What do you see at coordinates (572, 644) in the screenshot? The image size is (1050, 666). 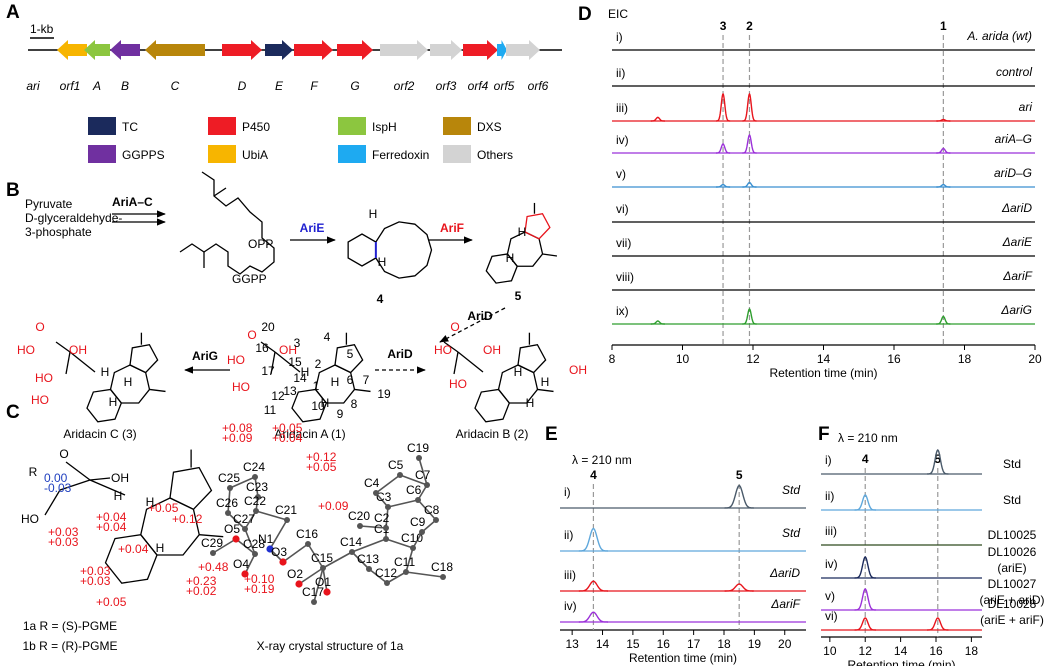 I see `x-tick-label: 13` at bounding box center [572, 644].